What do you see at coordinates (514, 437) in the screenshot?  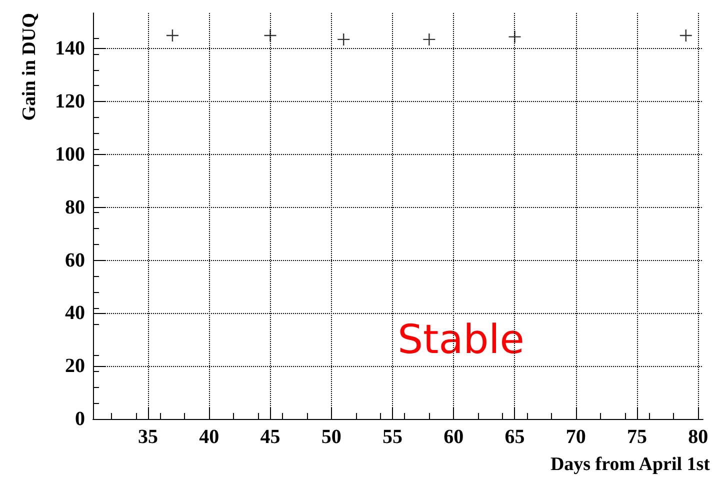 I see `x-tick-label: 65` at bounding box center [514, 437].